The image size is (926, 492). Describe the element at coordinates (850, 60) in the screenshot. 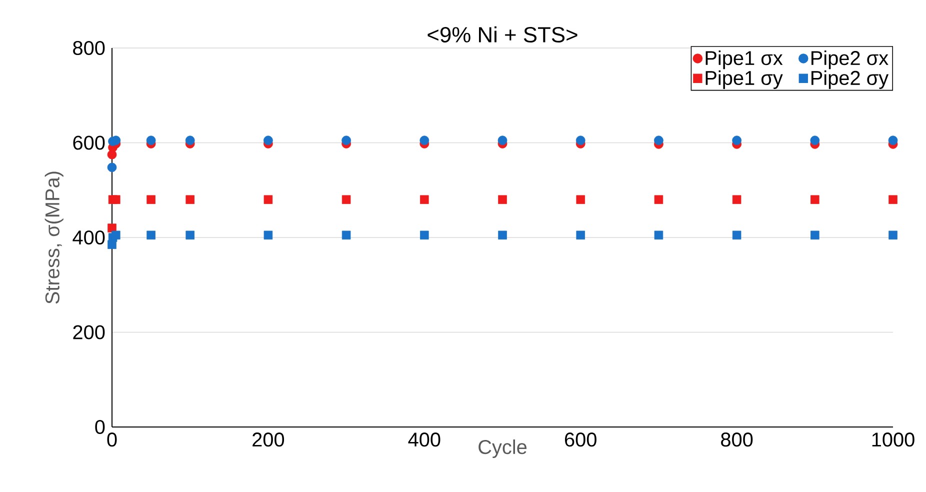

I see `legend-label: Pipe2 σx` at that location.